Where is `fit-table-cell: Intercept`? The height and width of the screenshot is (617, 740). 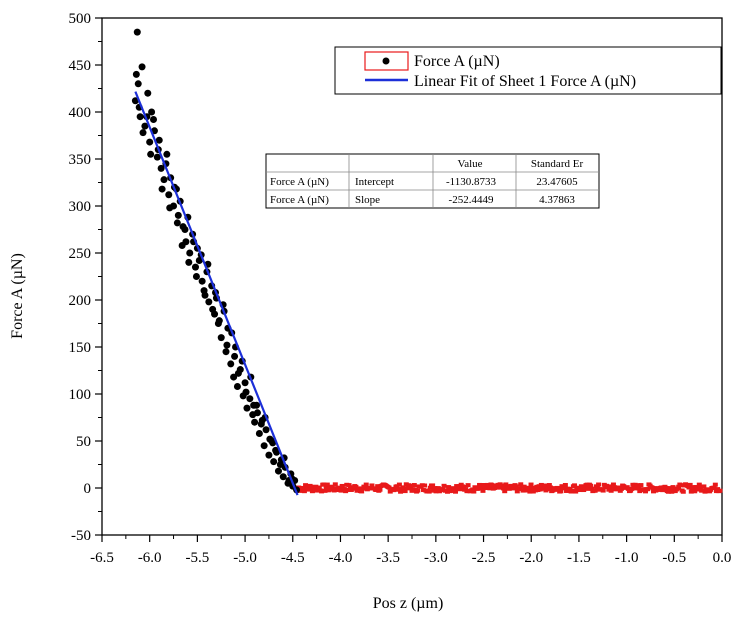 fit-table-cell: Intercept is located at coordinates (374, 182).